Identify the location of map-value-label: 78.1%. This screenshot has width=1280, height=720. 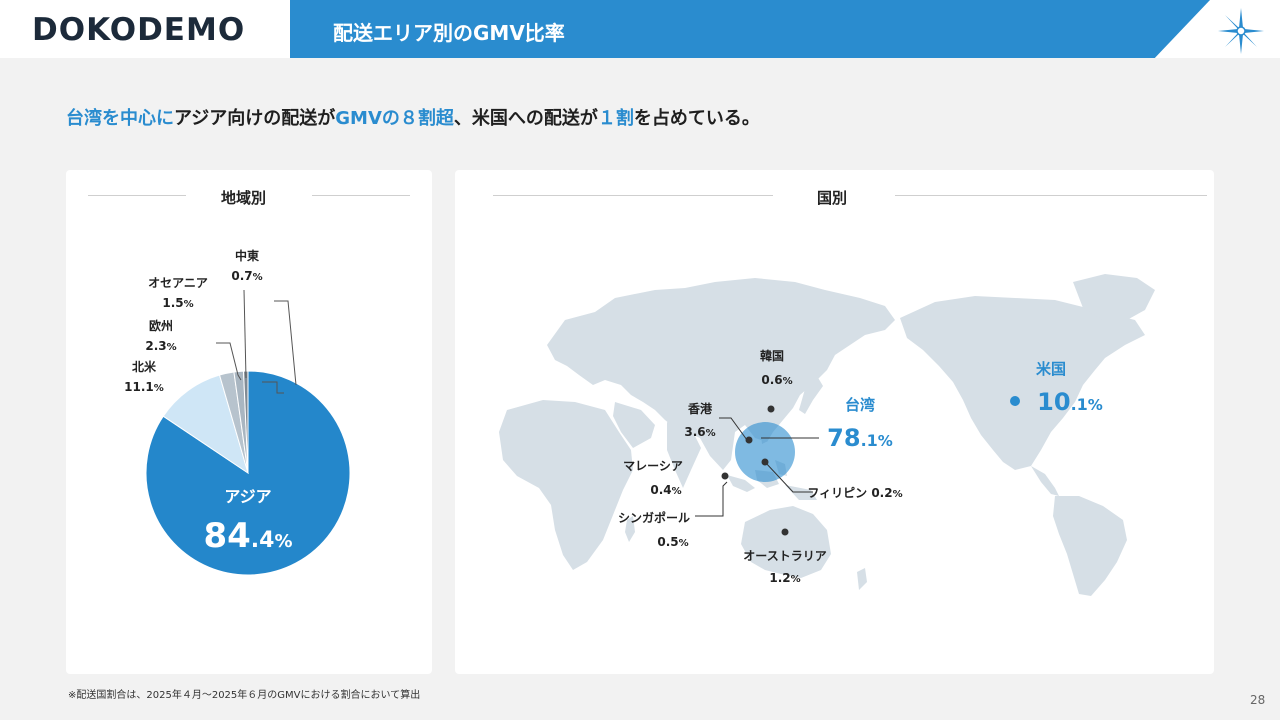
(860, 438).